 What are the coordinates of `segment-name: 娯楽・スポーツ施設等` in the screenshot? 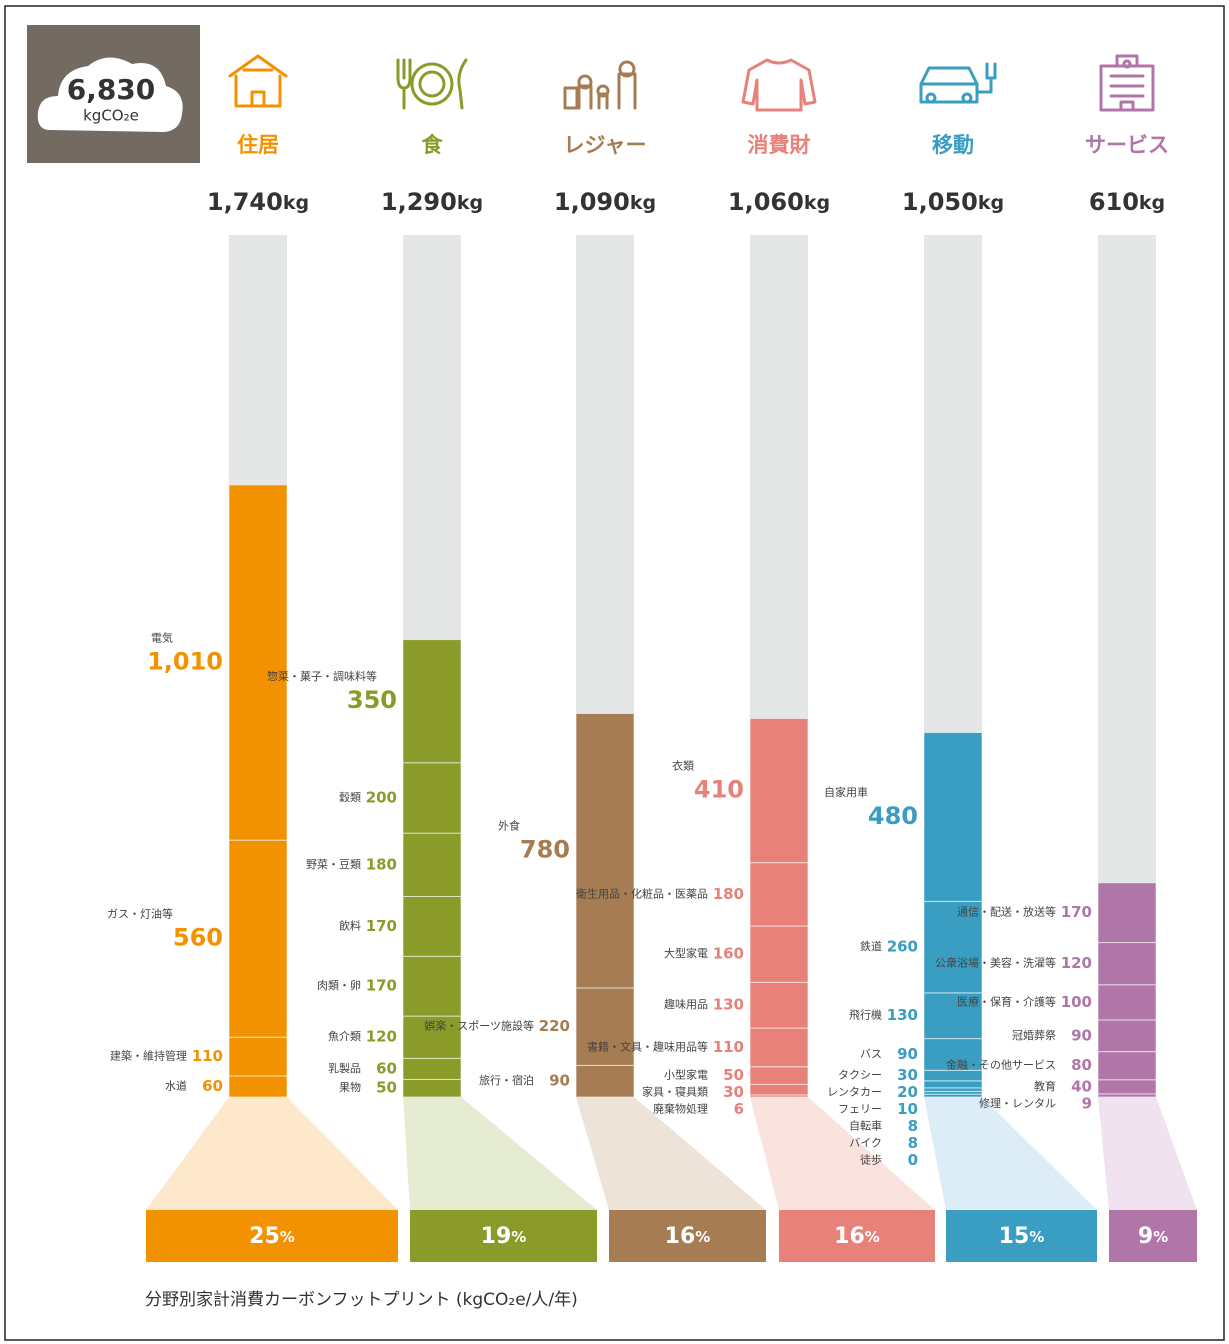 It's located at (479, 1026).